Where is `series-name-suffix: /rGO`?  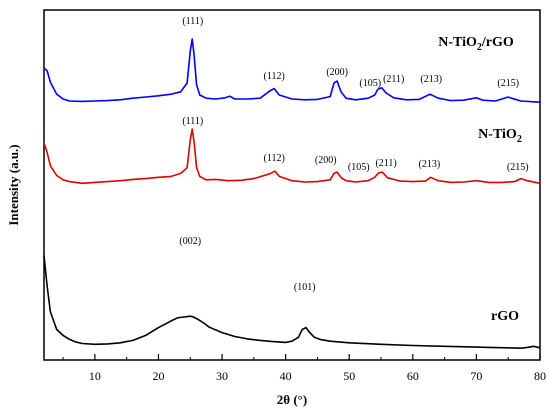 series-name-suffix: /rGO is located at coordinates (497, 42).